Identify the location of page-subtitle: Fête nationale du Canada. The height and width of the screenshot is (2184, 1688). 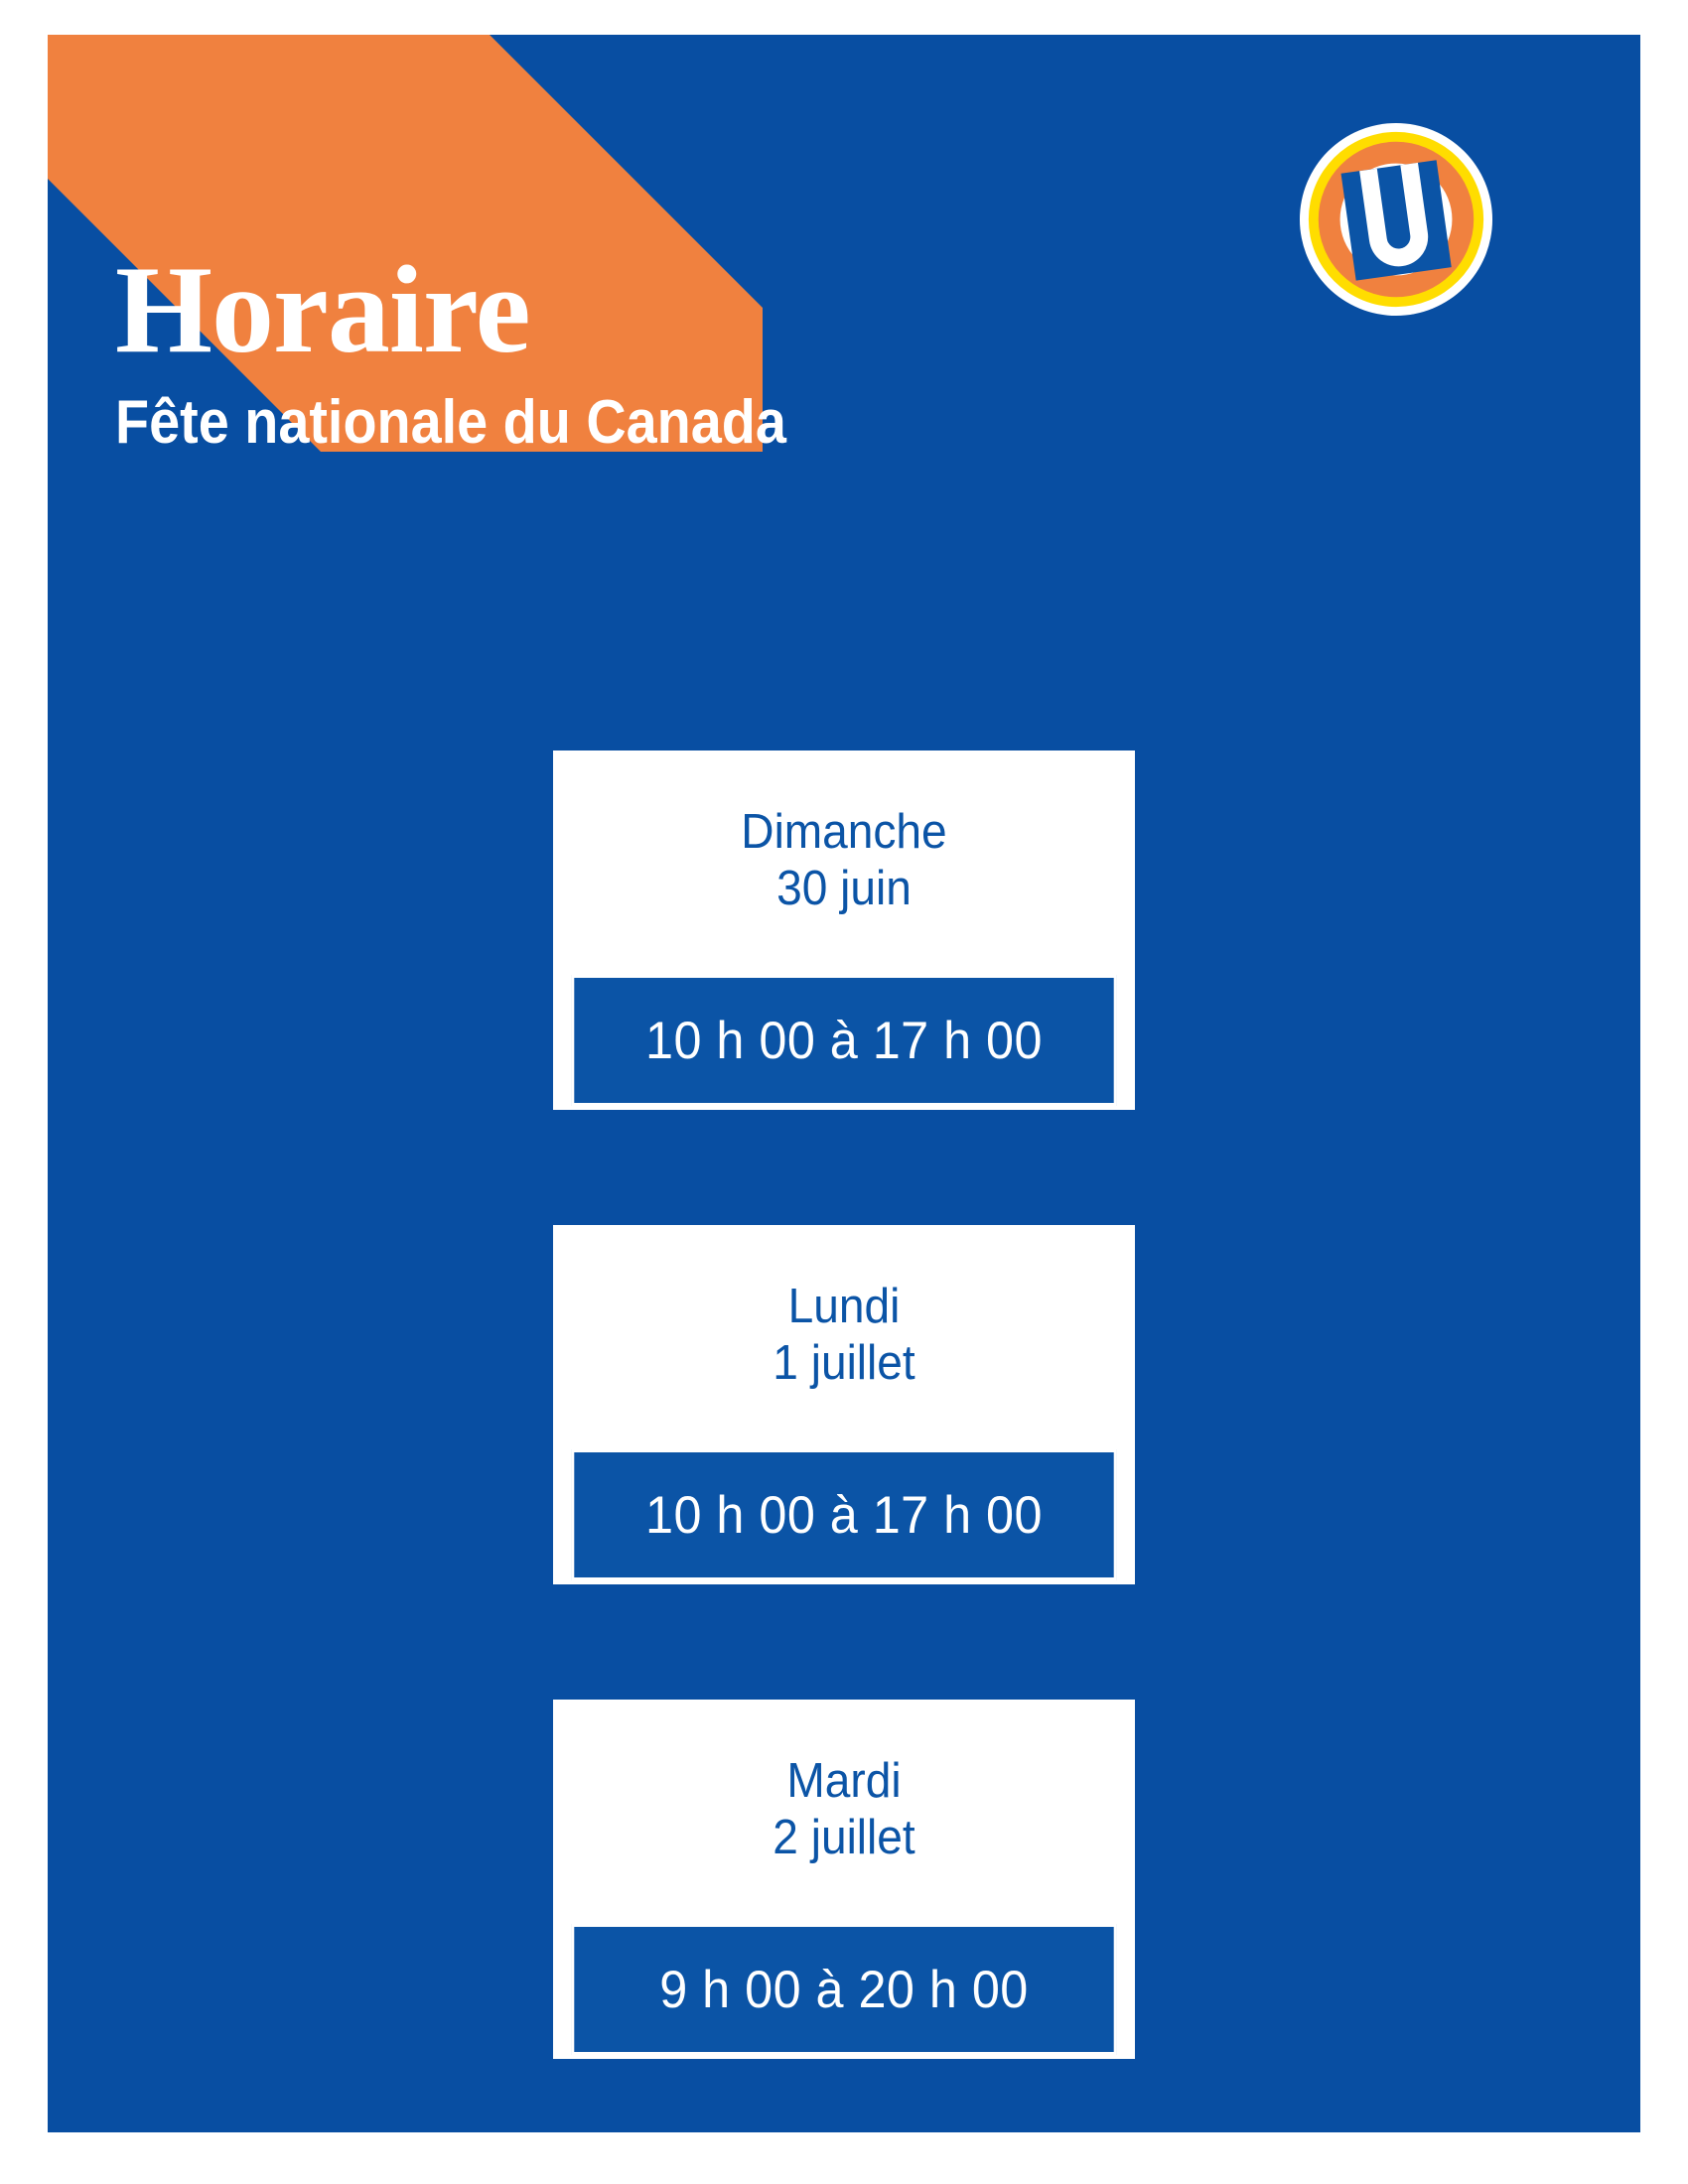
(450, 422).